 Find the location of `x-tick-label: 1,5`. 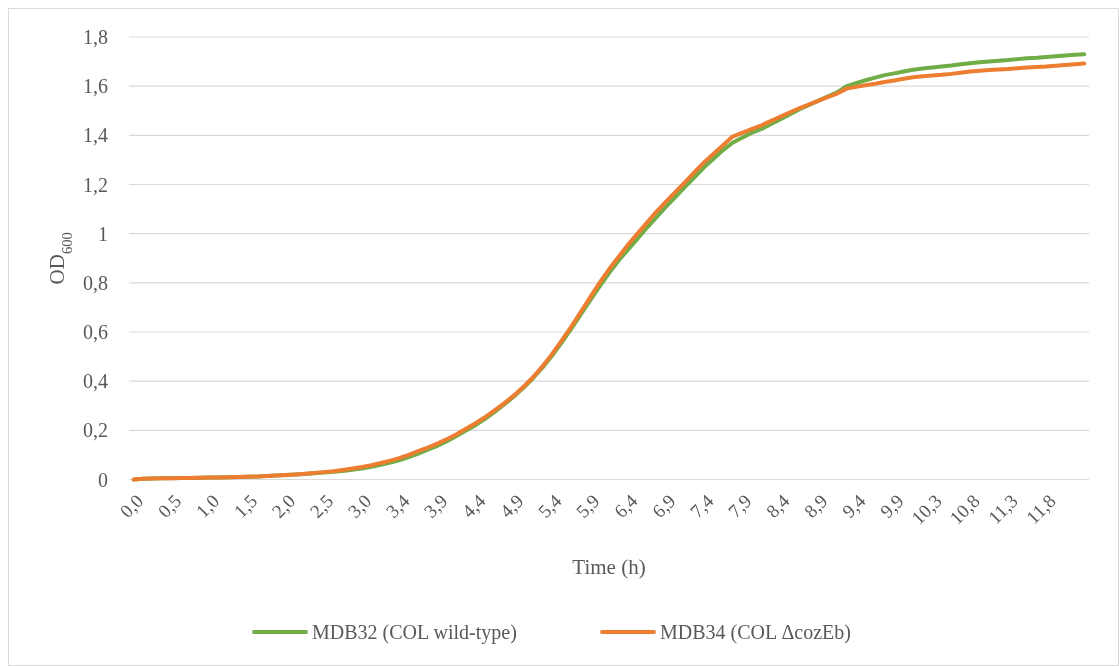

x-tick-label: 1,5 is located at coordinates (245, 506).